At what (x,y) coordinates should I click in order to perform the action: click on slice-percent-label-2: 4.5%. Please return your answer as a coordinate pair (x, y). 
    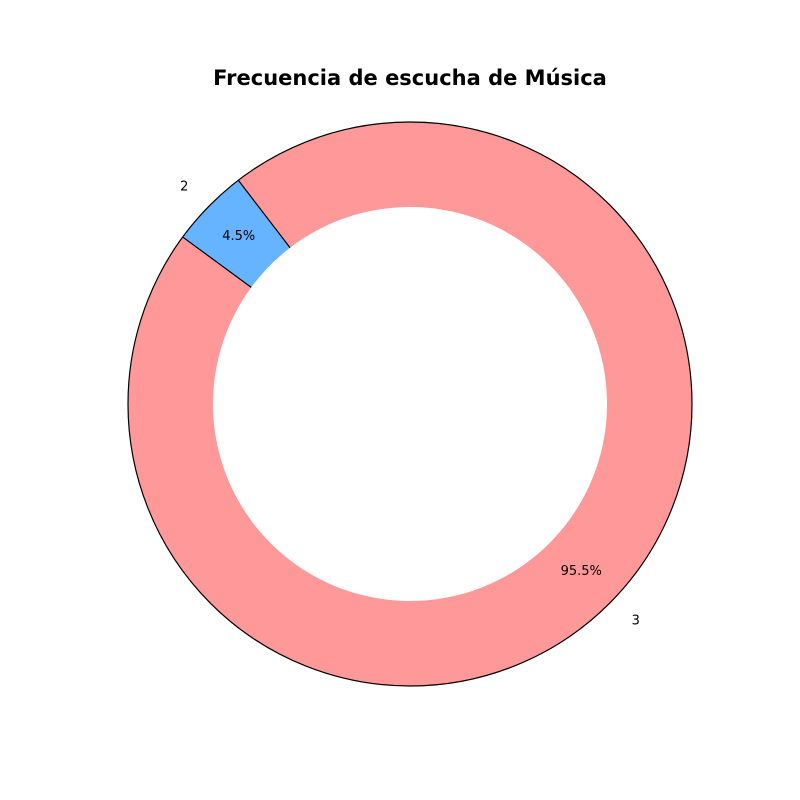
    Looking at the image, I should click on (238, 236).